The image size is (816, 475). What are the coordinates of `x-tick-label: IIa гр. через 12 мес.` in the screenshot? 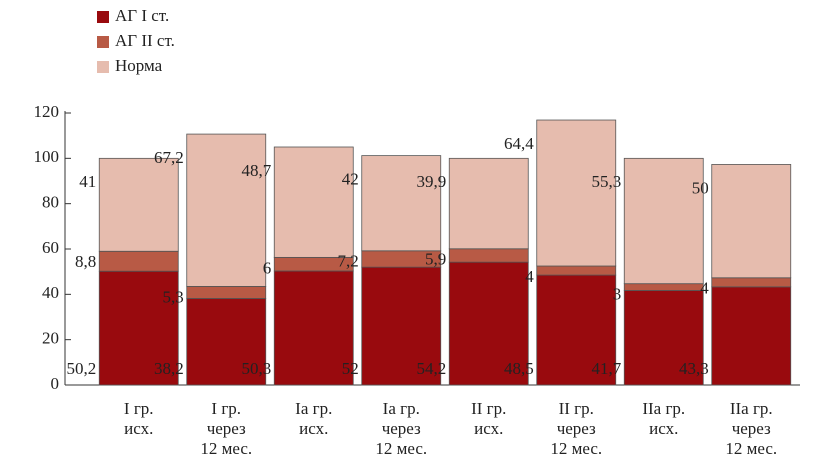 It's located at (751, 428).